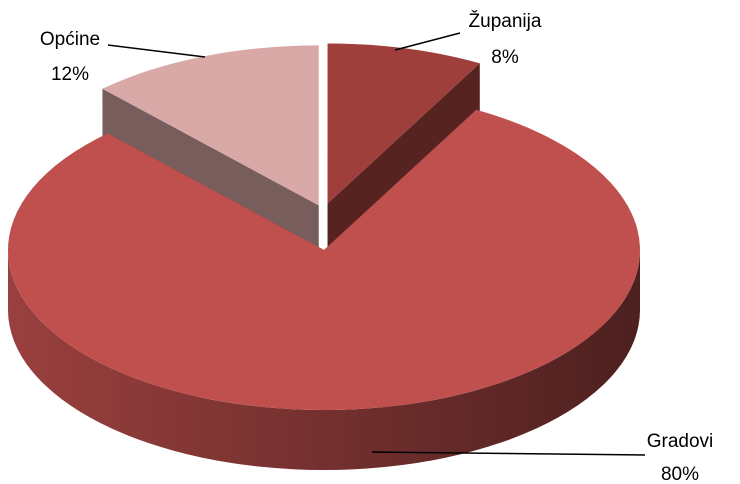 The height and width of the screenshot is (484, 740). What do you see at coordinates (70, 39) in the screenshot?
I see `slice-label: Općine` at bounding box center [70, 39].